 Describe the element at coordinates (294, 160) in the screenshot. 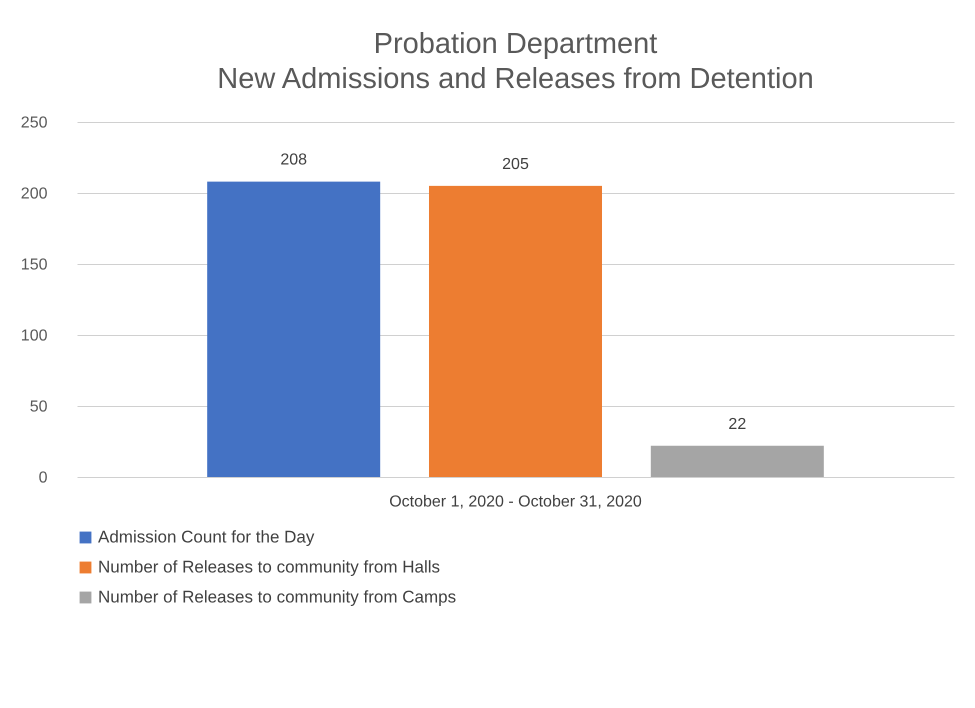

I see `data-label: 208` at that location.